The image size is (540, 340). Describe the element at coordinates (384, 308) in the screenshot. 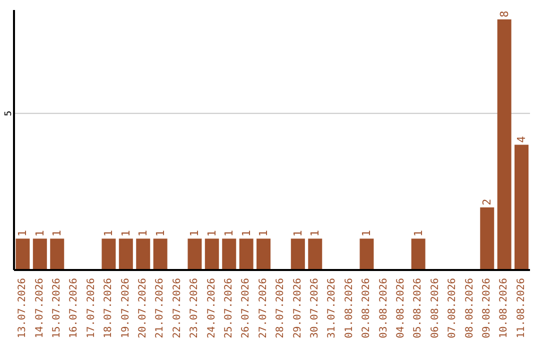

I see `x-tick-label: 03.08.2026` at that location.